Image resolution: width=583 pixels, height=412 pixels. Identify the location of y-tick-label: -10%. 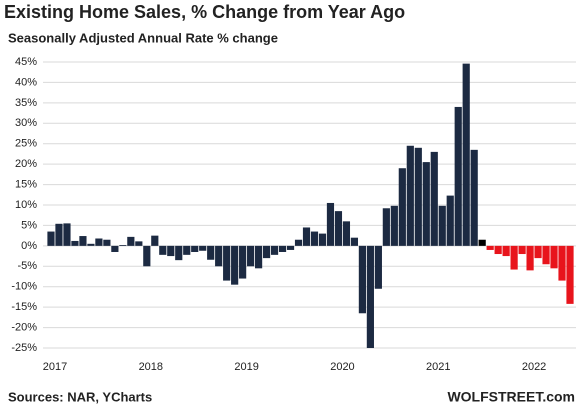
(24, 287).